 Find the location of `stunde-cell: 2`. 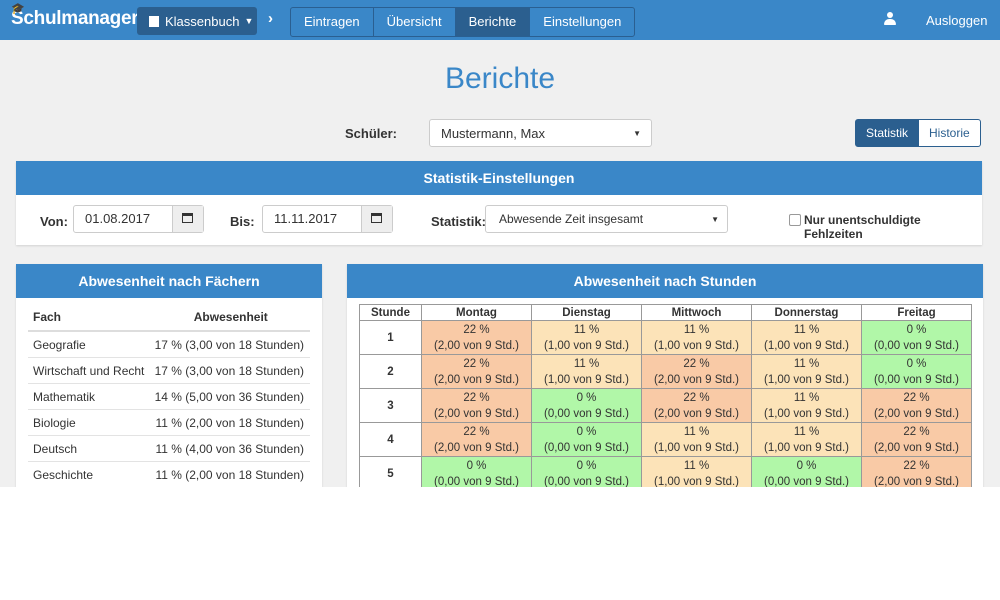

stunde-cell: 2 is located at coordinates (390, 371).